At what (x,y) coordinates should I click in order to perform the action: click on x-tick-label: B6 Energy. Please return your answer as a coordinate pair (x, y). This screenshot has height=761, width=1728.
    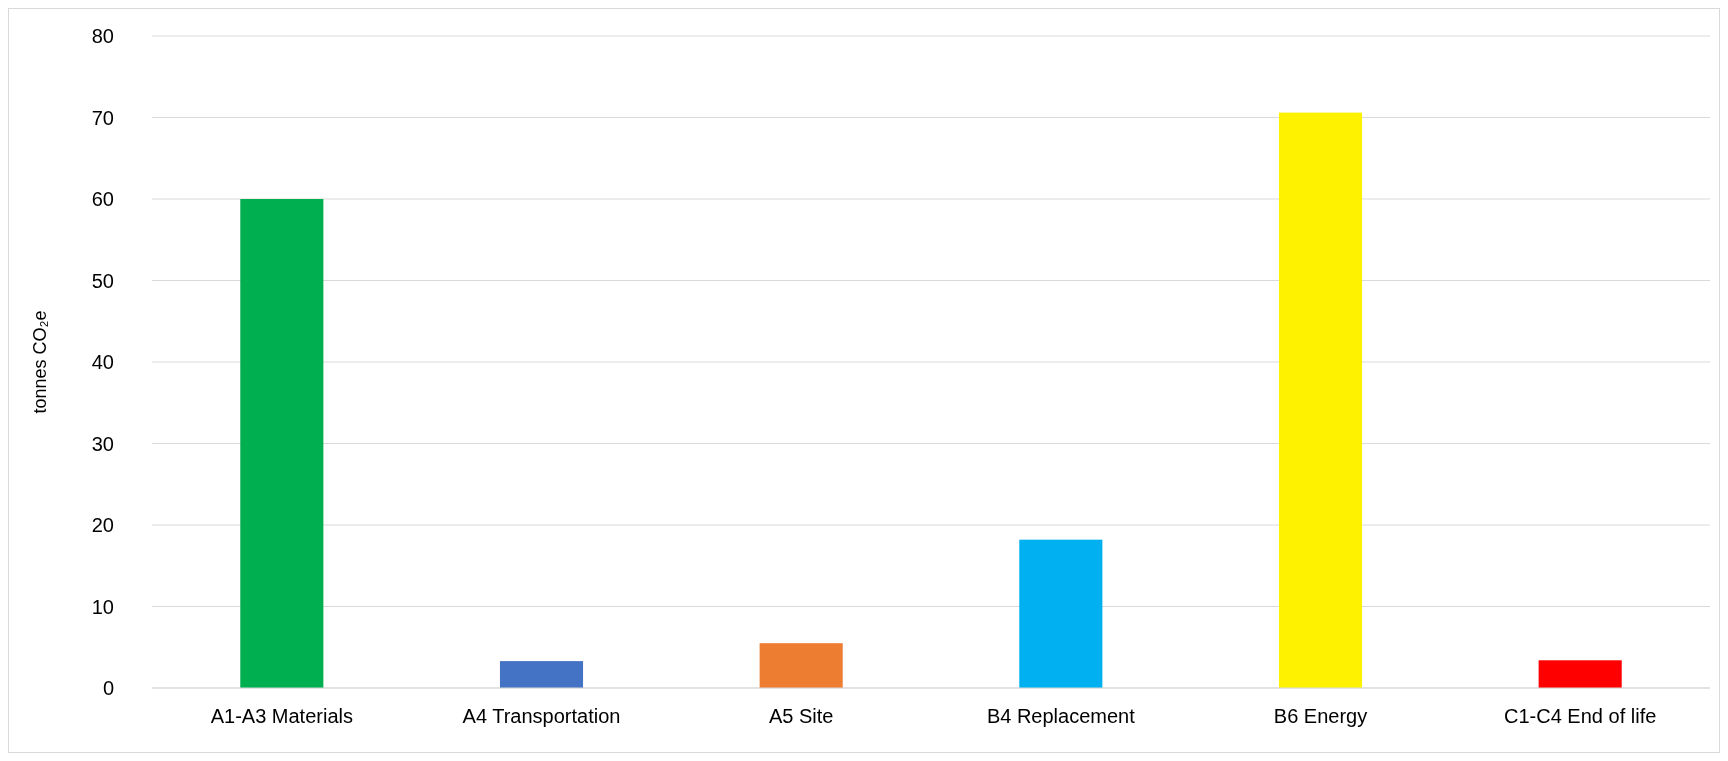
    Looking at the image, I should click on (1320, 716).